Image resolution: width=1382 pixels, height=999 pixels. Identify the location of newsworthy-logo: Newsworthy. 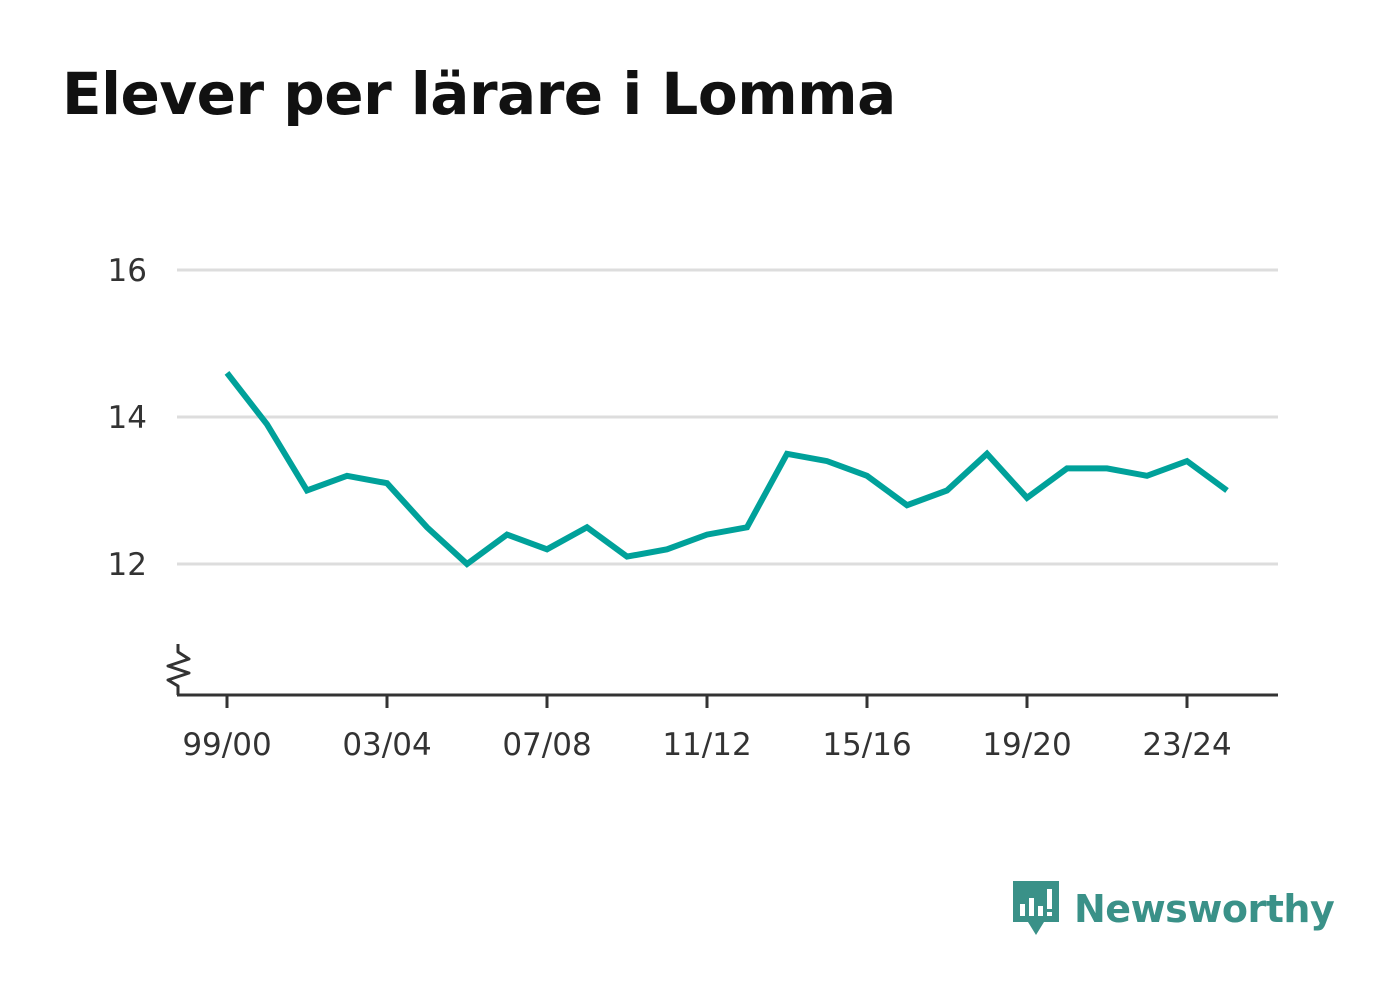
(1172, 909).